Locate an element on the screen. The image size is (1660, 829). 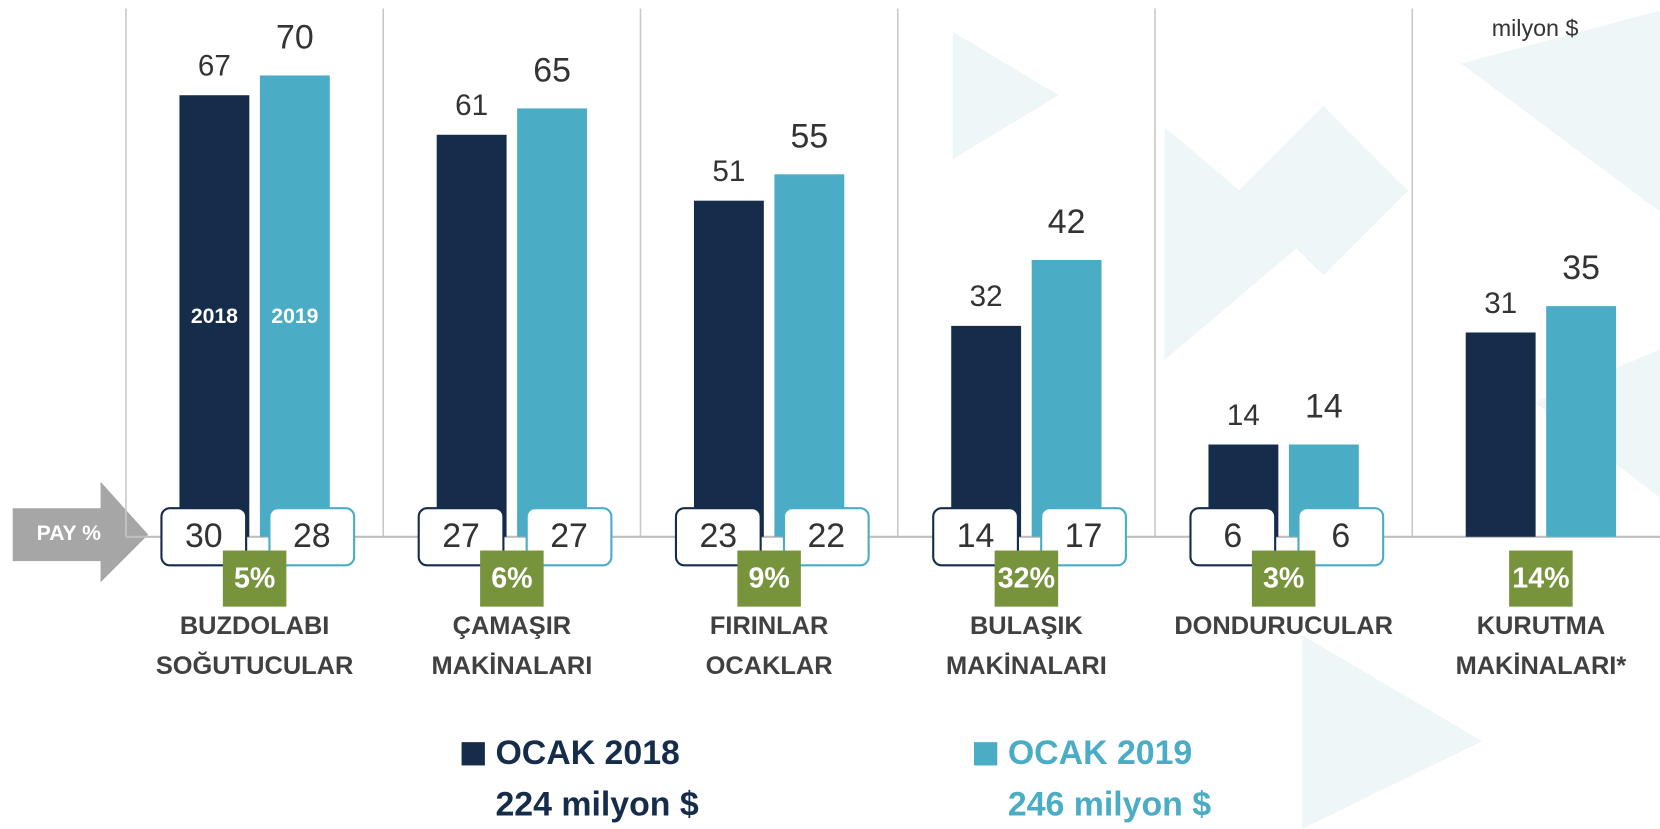
value-label: 55 is located at coordinates (810, 136).